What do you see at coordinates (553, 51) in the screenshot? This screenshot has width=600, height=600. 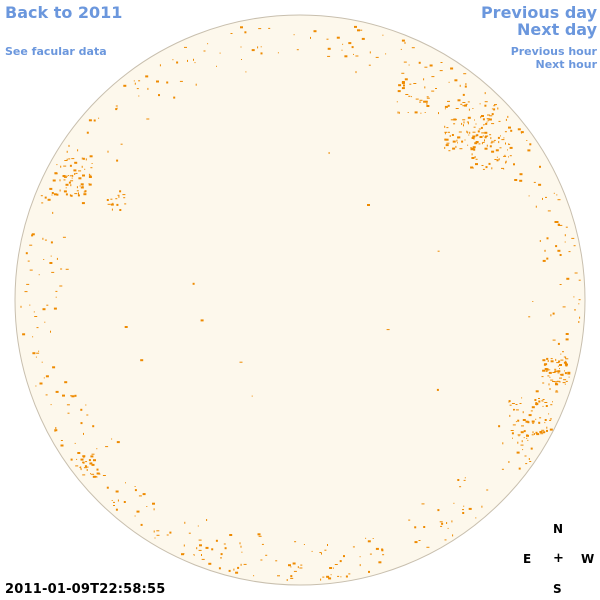 I see `previous-hour-link: Previous hour` at bounding box center [553, 51].